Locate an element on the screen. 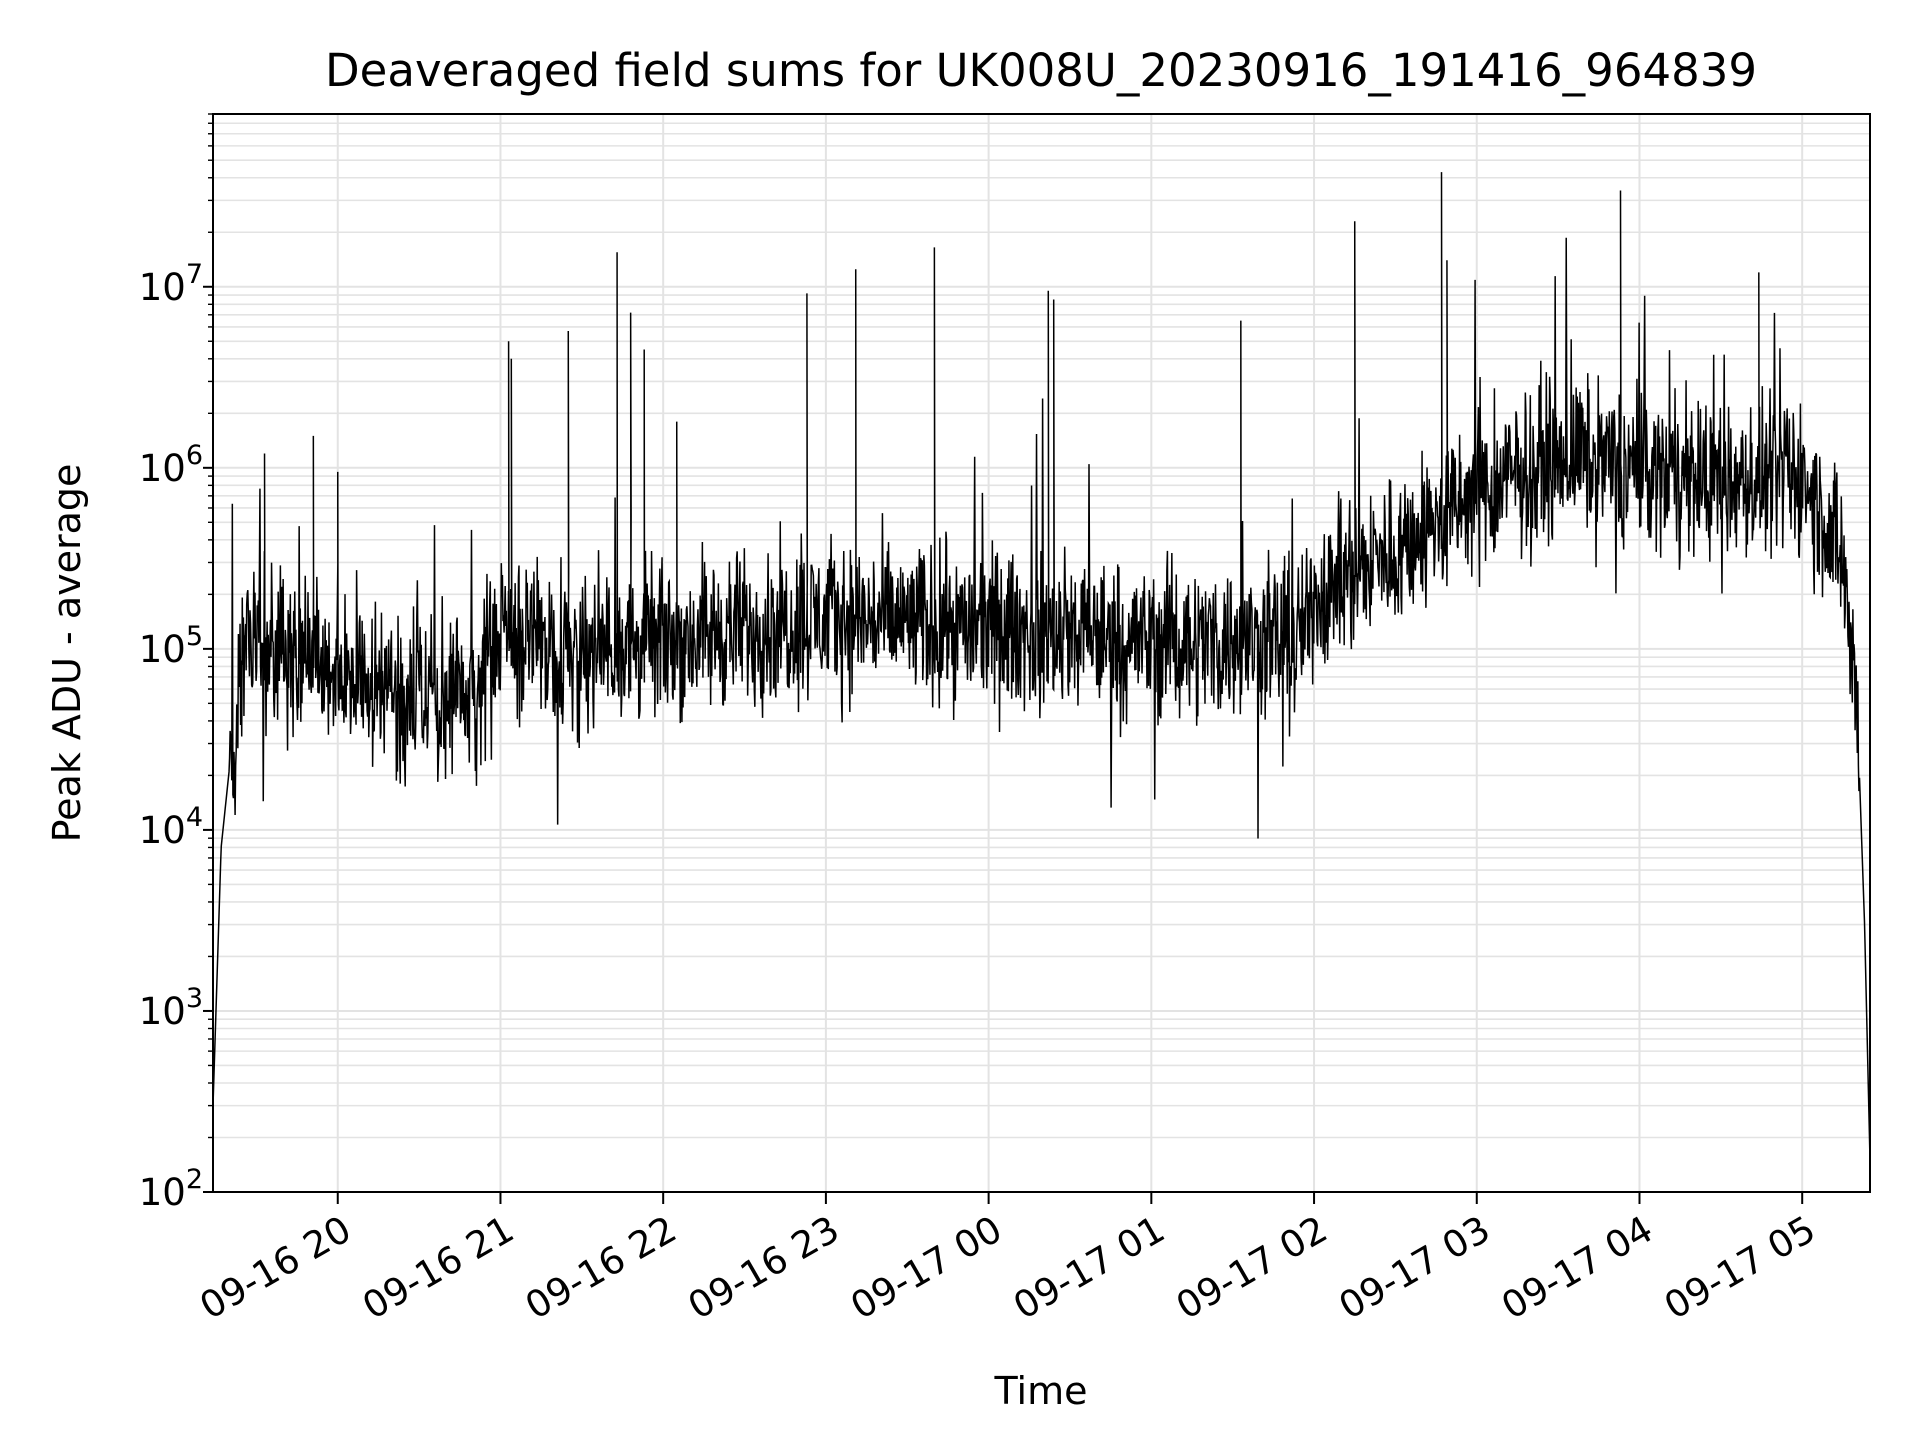 The width and height of the screenshot is (1920, 1440). x-tick-label: 09-16 20 is located at coordinates (276, 1268).